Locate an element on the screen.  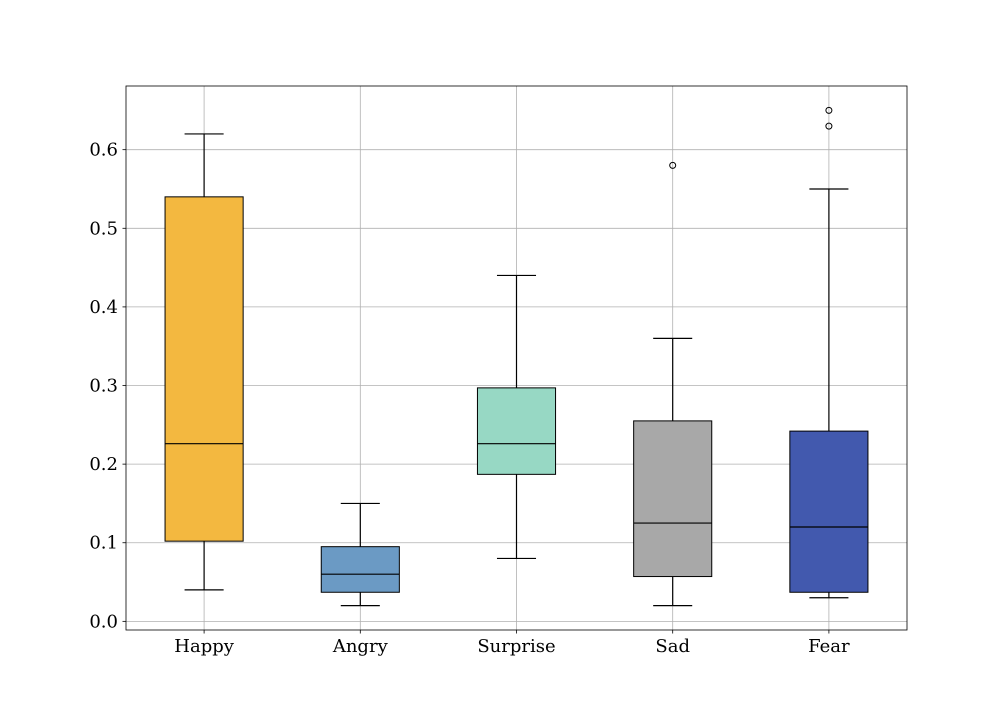
y-tick-label: 0.6 is located at coordinates (103, 150).